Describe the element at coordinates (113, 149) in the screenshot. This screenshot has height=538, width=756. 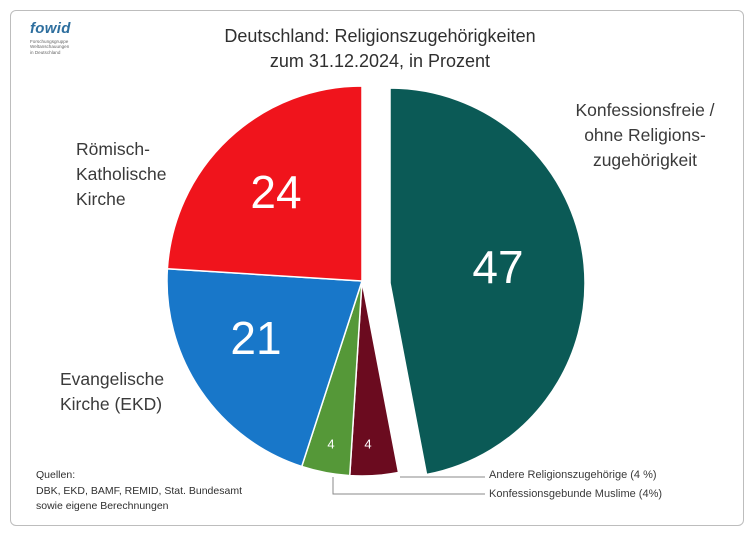
I see `label-line: Römisch-` at that location.